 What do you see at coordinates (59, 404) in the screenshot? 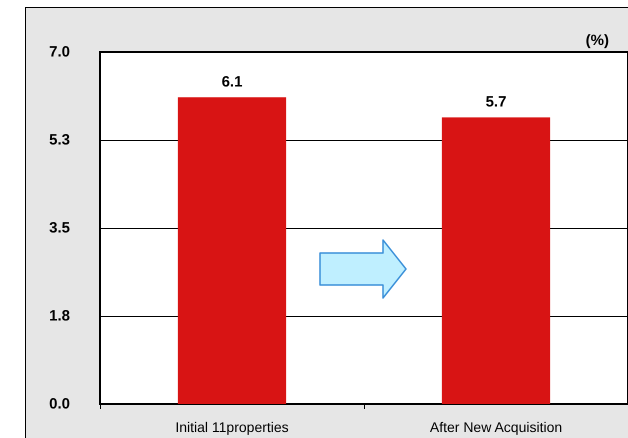
I see `y-tick-label: 0.0` at bounding box center [59, 404].